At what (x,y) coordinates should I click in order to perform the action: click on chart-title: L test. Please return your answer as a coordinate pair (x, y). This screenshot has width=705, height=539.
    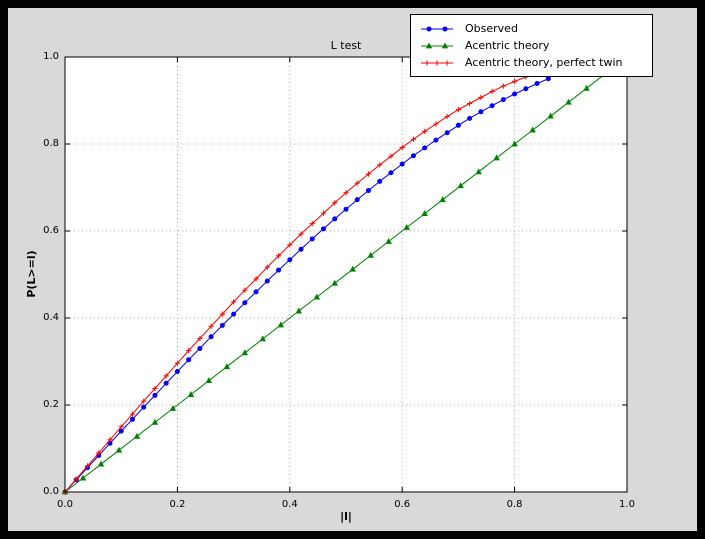
    Looking at the image, I should click on (346, 45).